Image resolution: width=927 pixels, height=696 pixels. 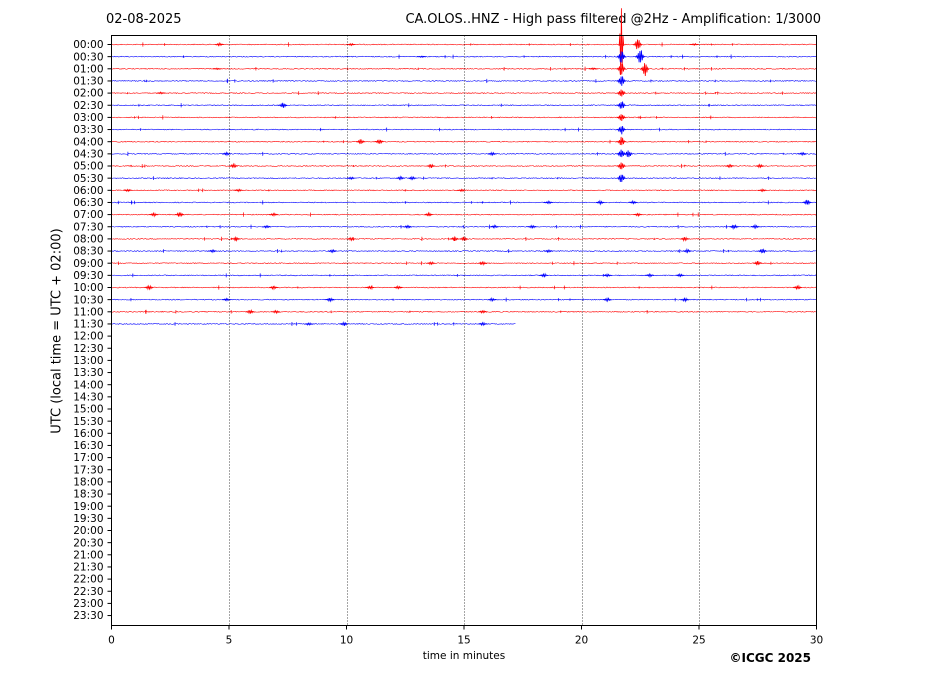 I want to click on y-tick-label: 14:00, so click(x=88, y=385).